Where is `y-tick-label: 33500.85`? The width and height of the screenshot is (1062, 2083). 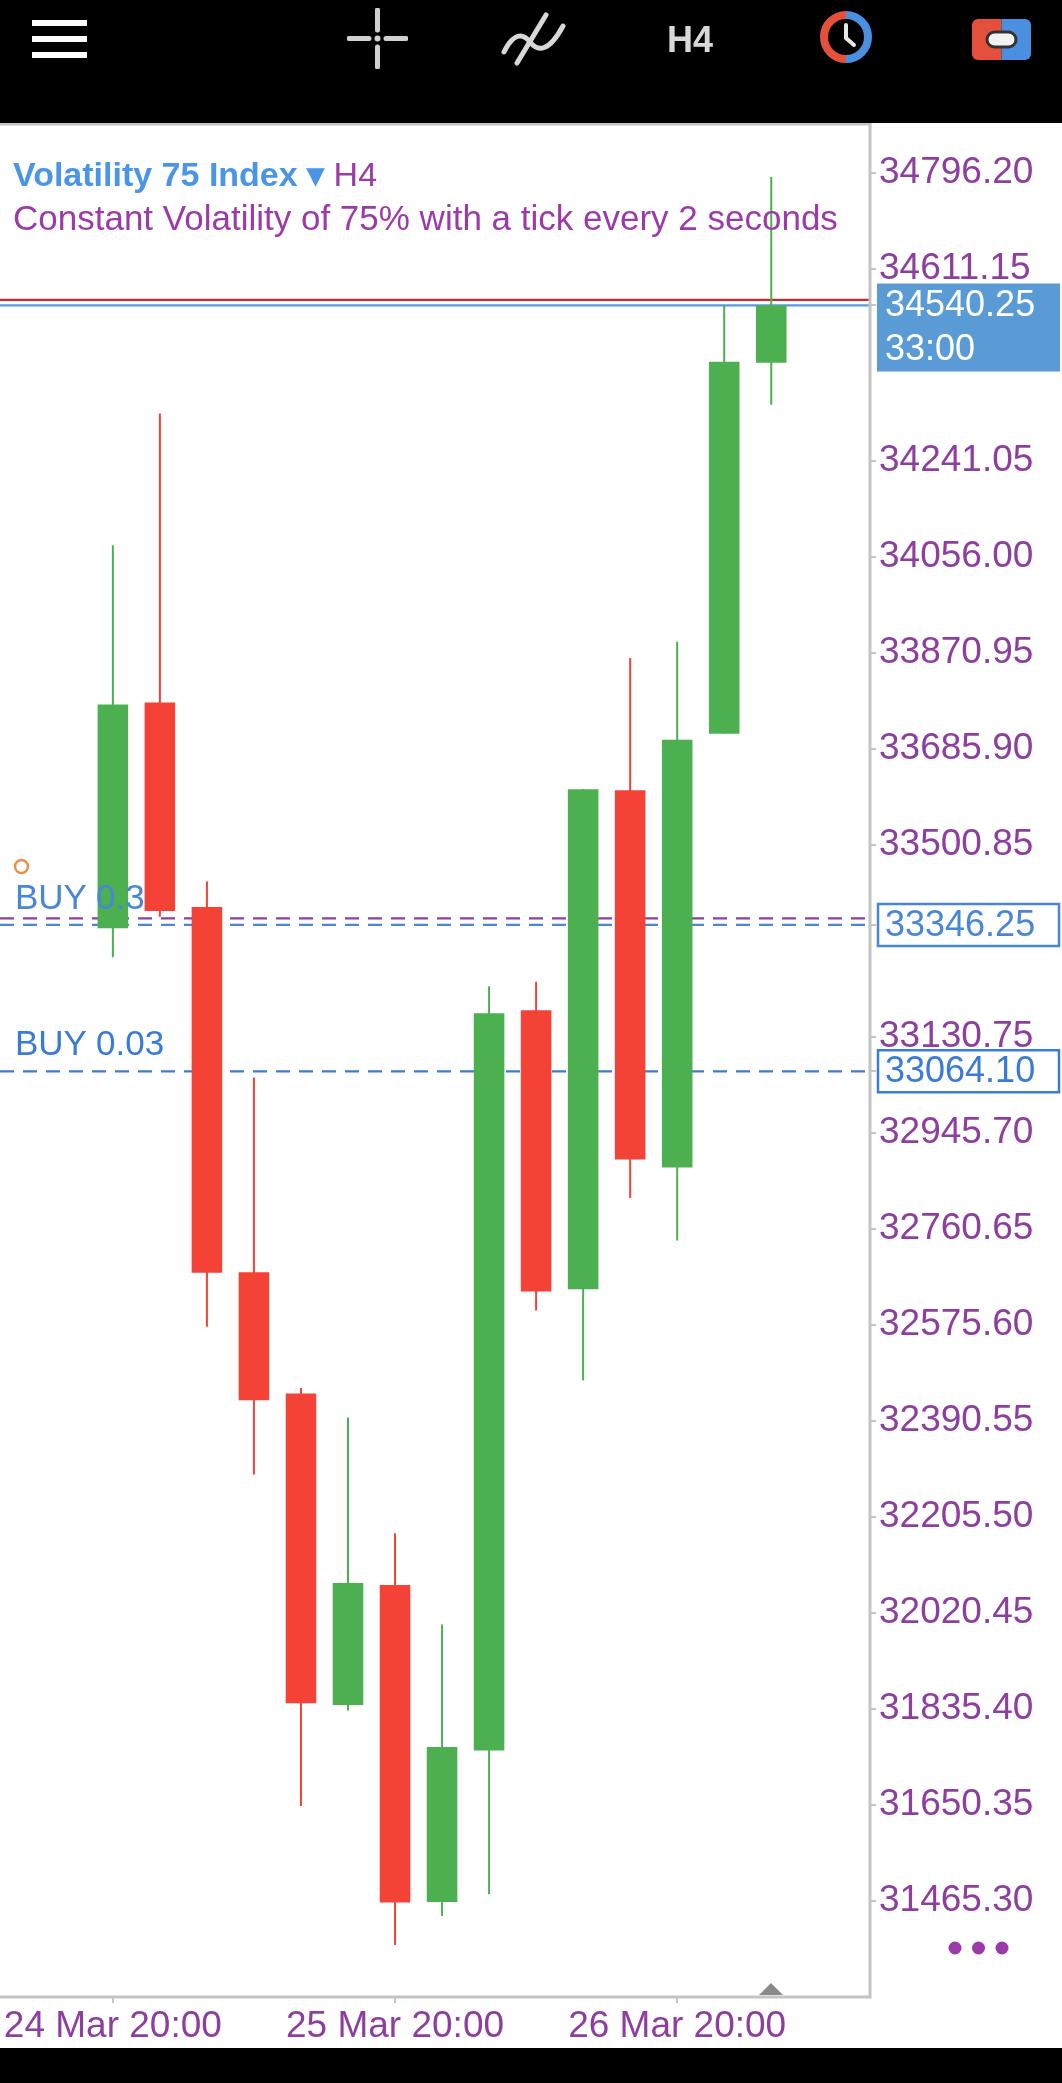 y-tick-label: 33500.85 is located at coordinates (956, 842).